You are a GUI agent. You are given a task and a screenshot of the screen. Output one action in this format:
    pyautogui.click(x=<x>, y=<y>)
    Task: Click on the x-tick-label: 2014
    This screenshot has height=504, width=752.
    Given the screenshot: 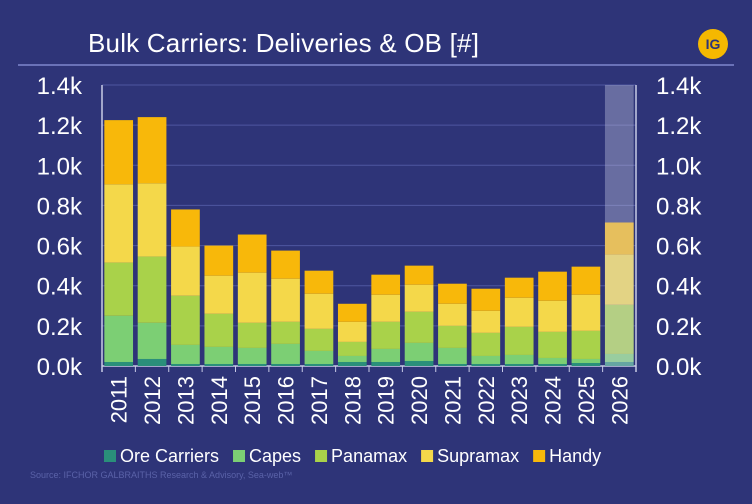 What is the action you would take?
    pyautogui.click(x=219, y=400)
    